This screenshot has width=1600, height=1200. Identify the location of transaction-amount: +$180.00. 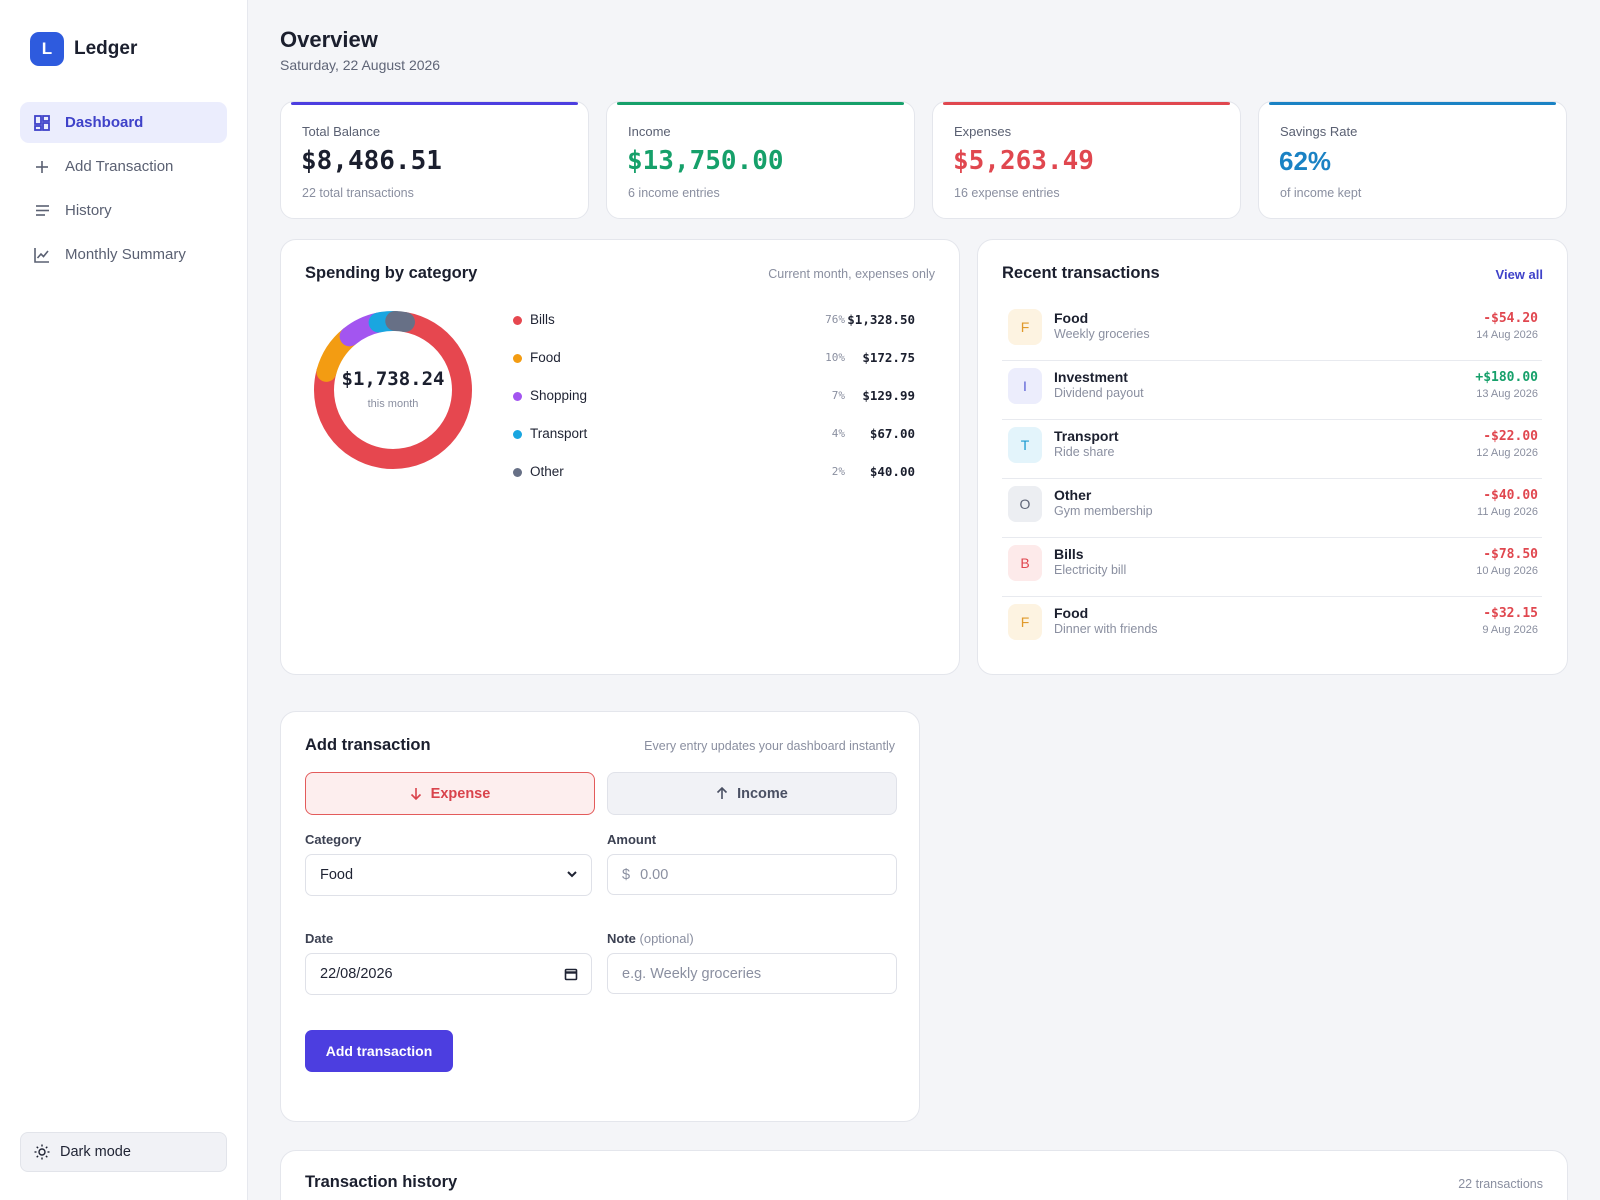
(1506, 377).